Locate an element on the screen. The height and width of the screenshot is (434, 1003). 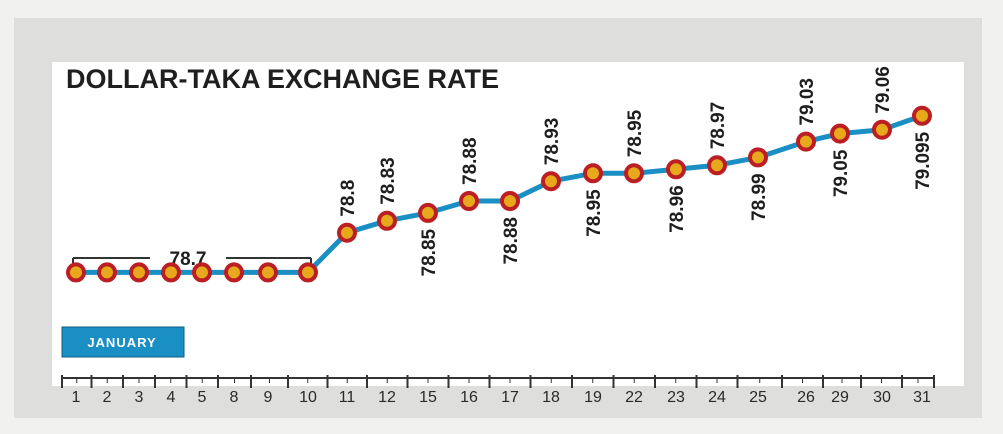
x-tick-label: 31 is located at coordinates (922, 397).